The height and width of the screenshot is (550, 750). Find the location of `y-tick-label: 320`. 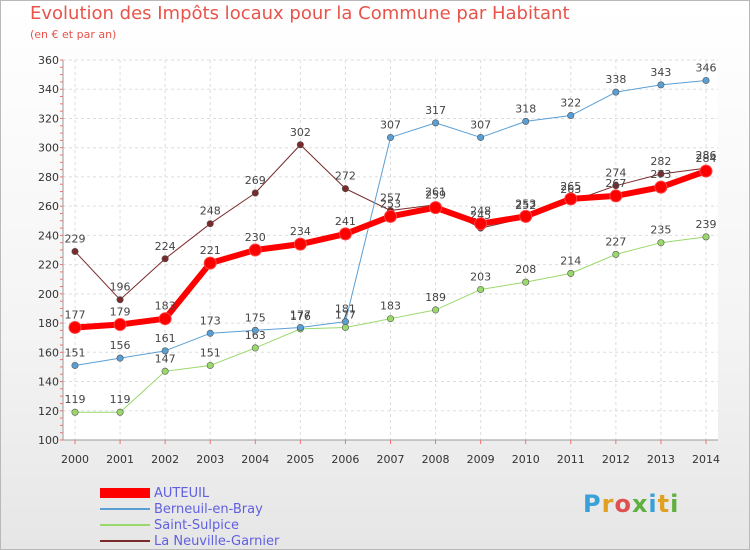

y-tick-label: 320 is located at coordinates (48, 118).